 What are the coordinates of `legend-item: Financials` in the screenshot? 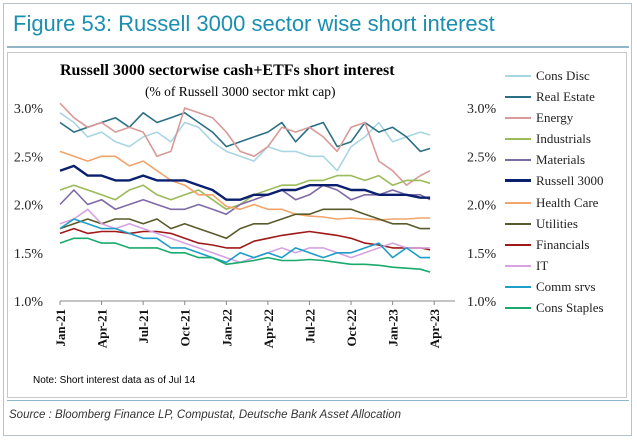 It's located at (567, 246).